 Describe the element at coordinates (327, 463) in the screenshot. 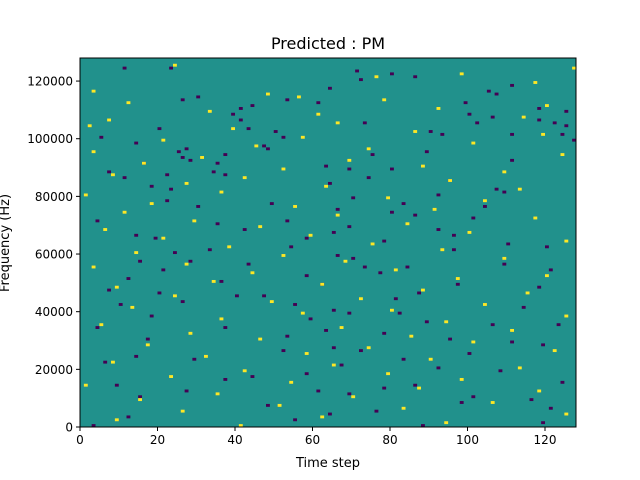

I see `x-axis-label: Time step` at that location.